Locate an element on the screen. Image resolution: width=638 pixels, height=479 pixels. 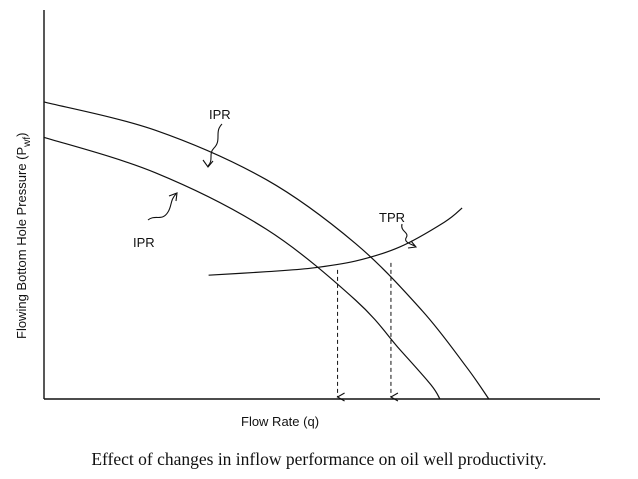
tpr-curve is located at coordinates (335, 241).